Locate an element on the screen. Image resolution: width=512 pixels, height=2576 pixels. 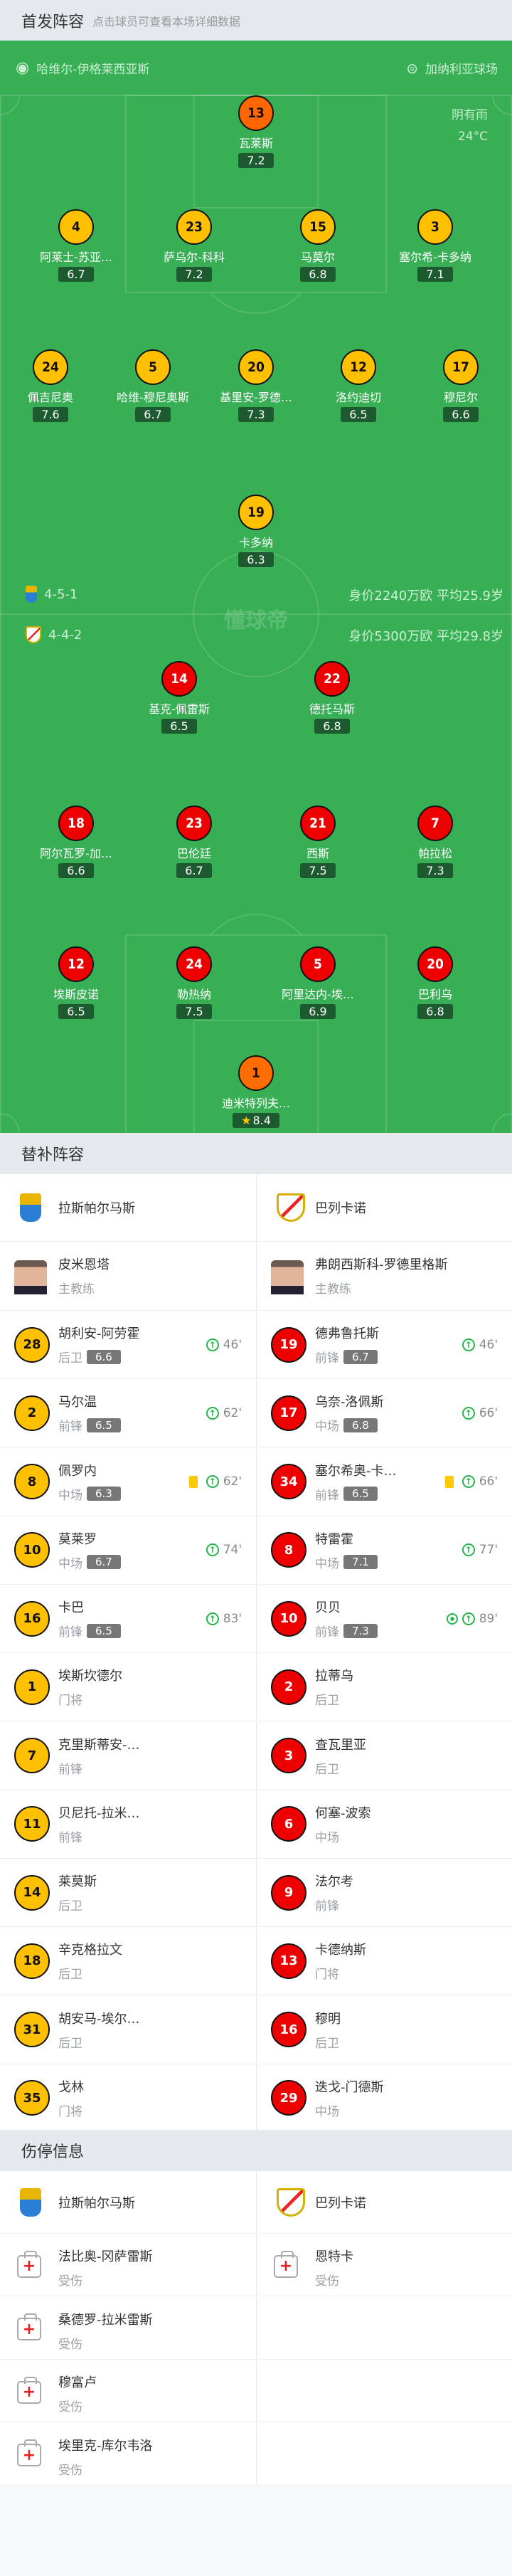
sub-player-home: 7 克里斯蒂安-… 前锋 is located at coordinates (128, 1756).